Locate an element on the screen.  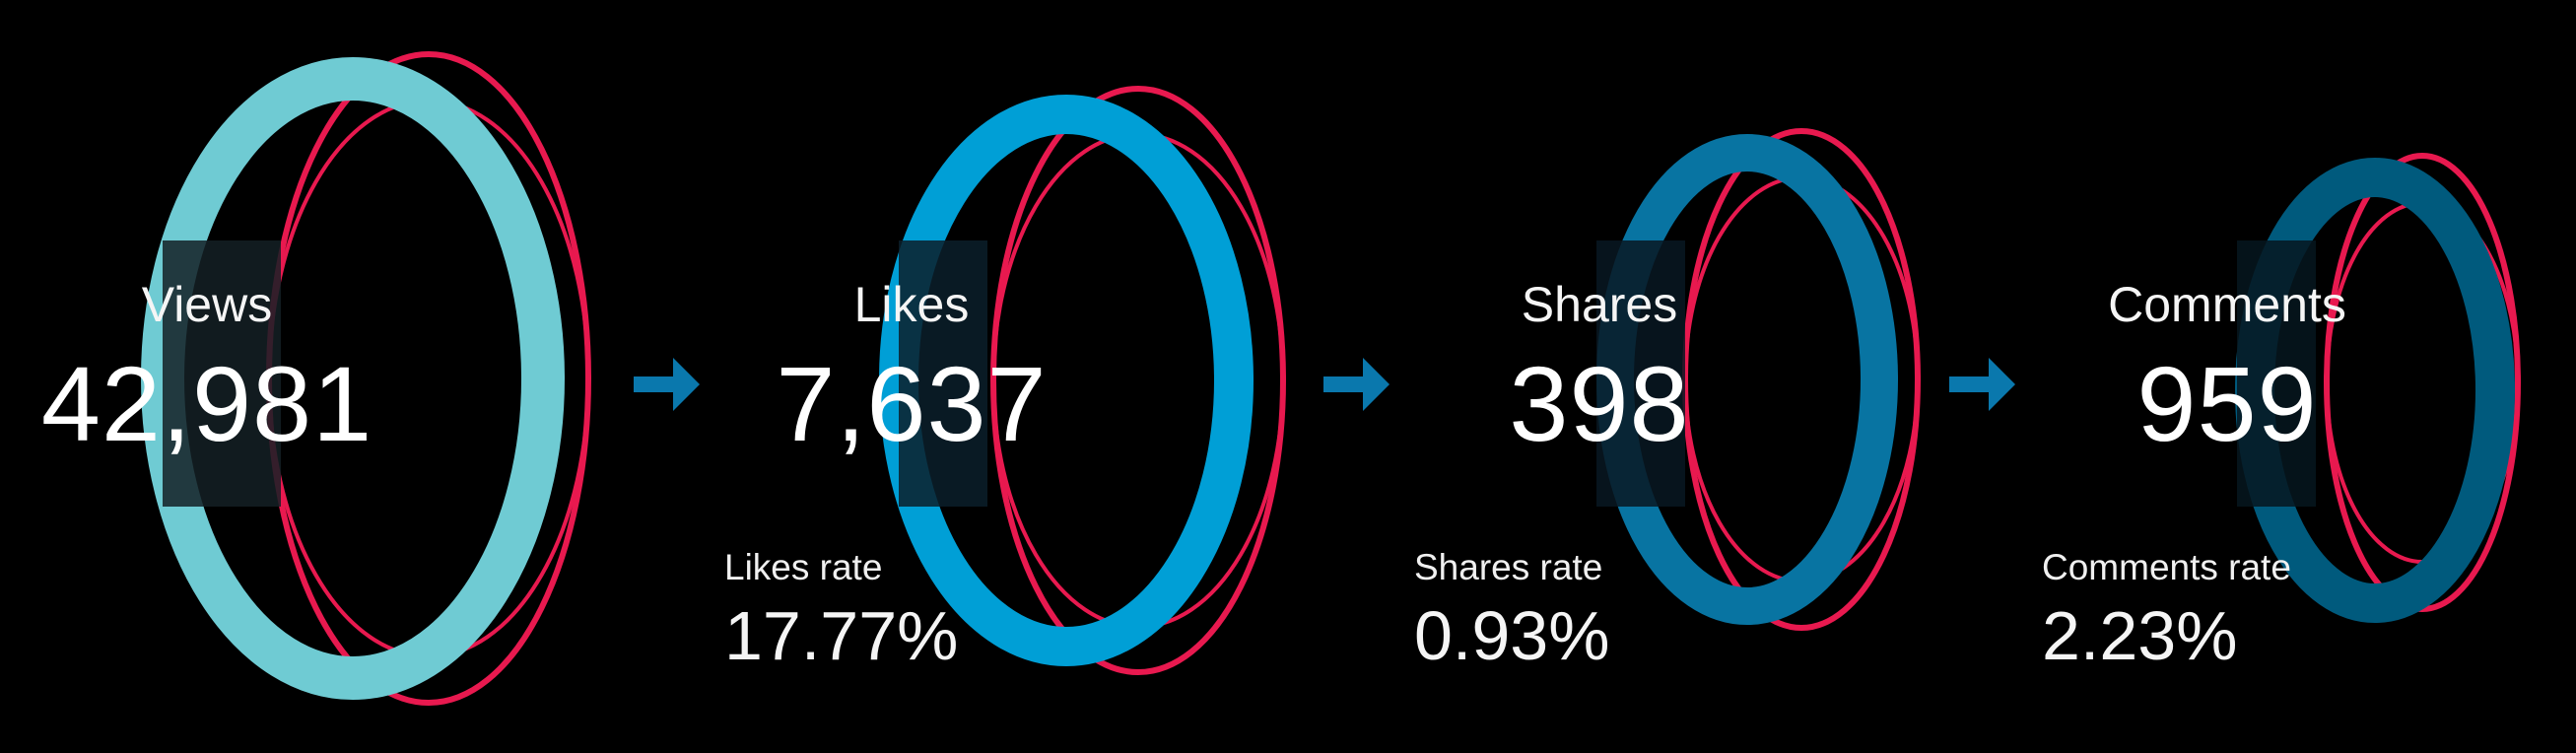
views-value: 42,981 is located at coordinates (206, 403).